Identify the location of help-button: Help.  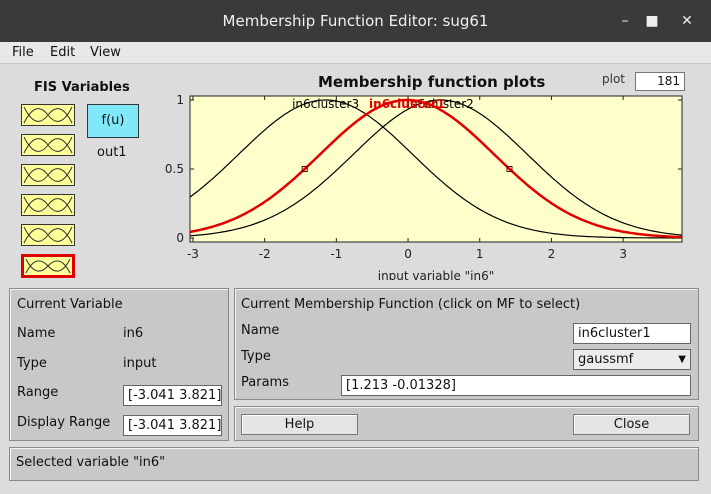
(299, 424).